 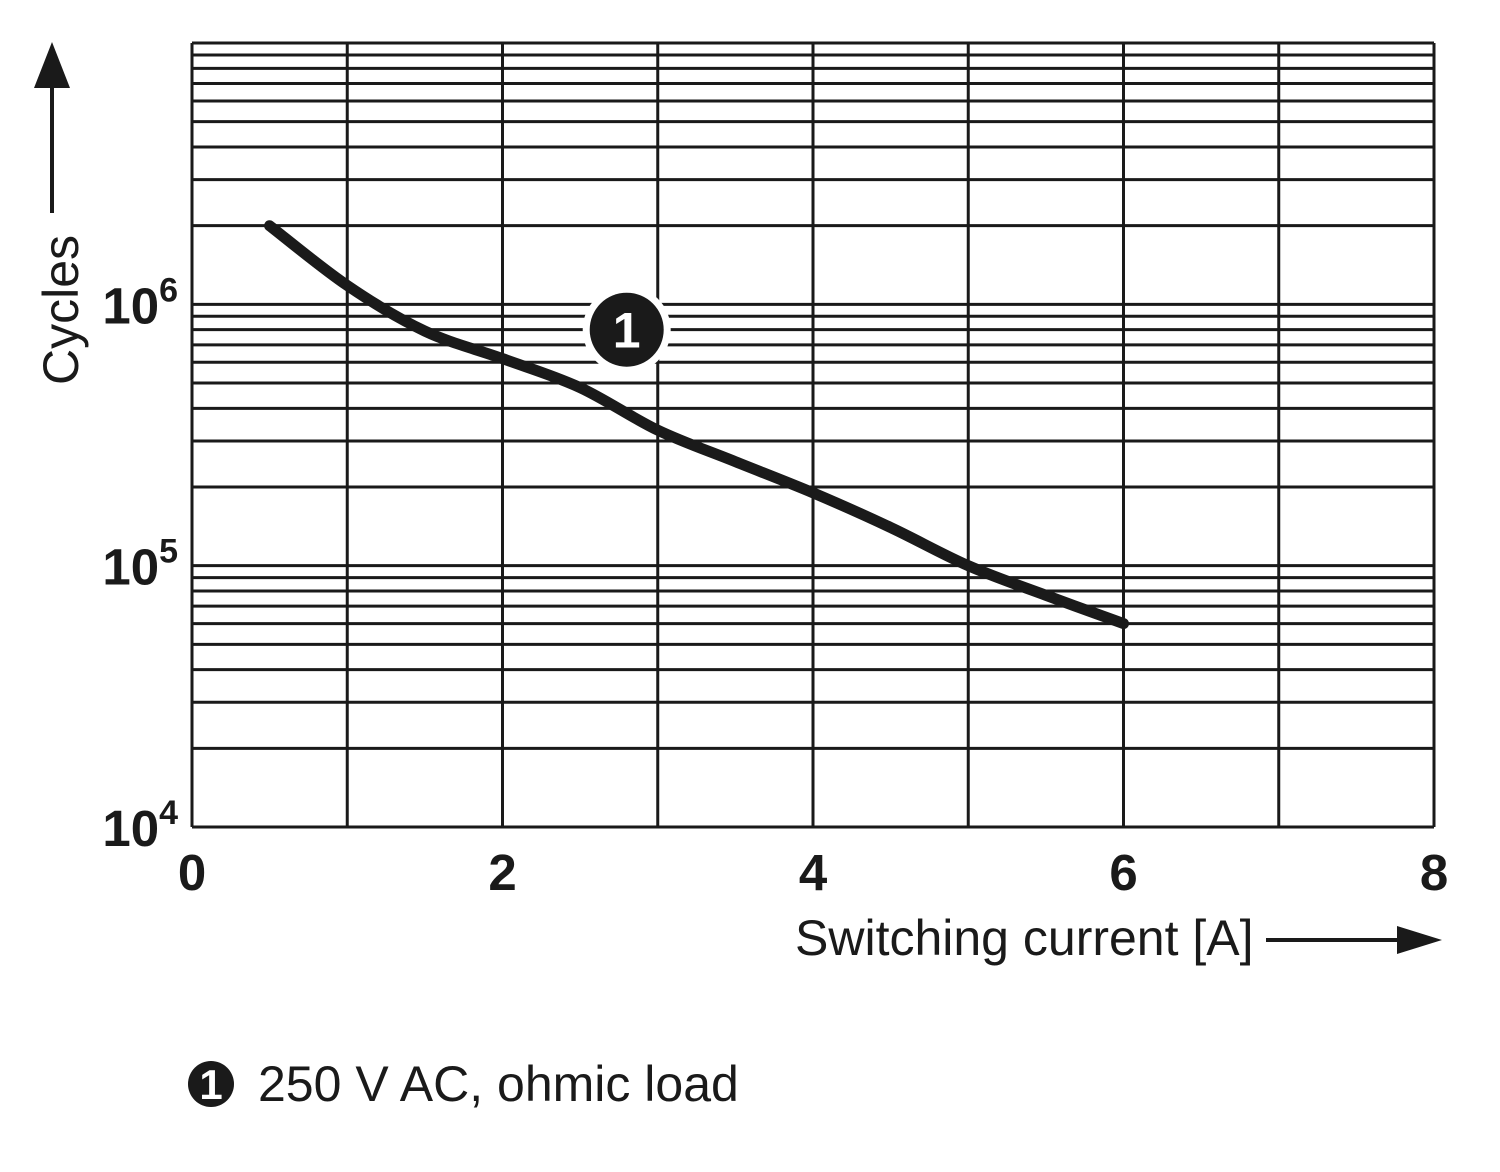 What do you see at coordinates (1434, 872) in the screenshot?
I see `x-axis-tick-label: 8` at bounding box center [1434, 872].